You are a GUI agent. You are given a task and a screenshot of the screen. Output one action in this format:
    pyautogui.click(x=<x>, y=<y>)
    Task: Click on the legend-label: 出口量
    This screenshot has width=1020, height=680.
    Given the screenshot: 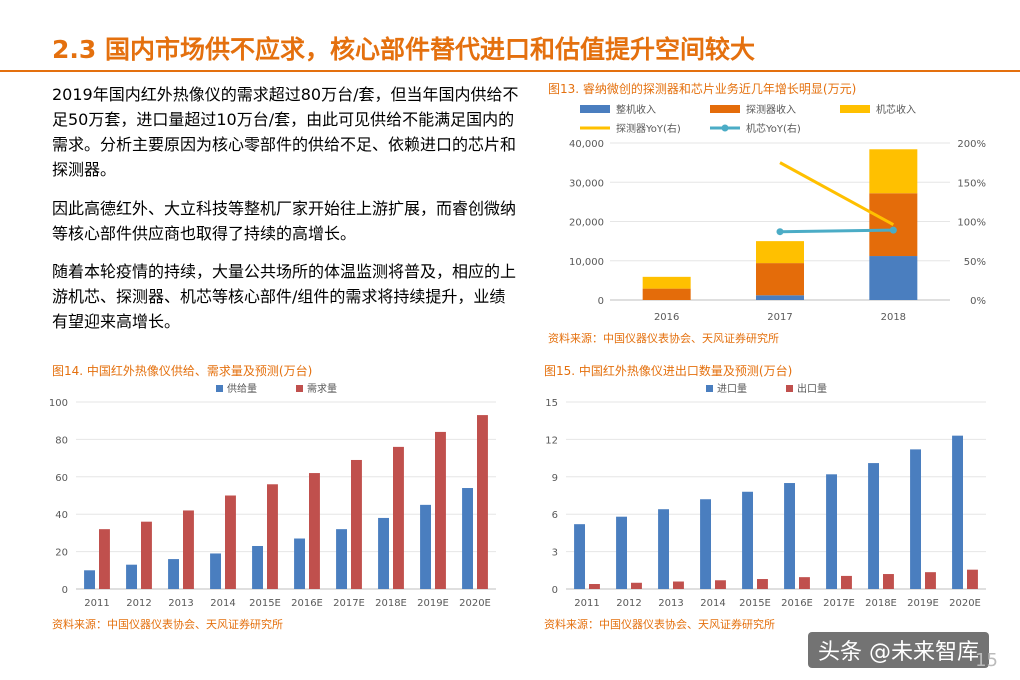 What is the action you would take?
    pyautogui.click(x=812, y=388)
    